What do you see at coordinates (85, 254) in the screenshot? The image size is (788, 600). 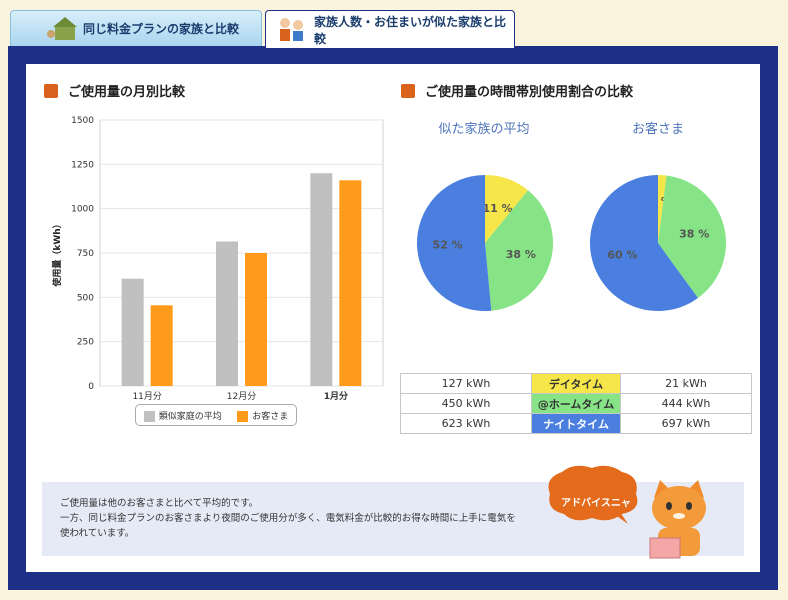 I see `y-tick-label: 750` at bounding box center [85, 254].